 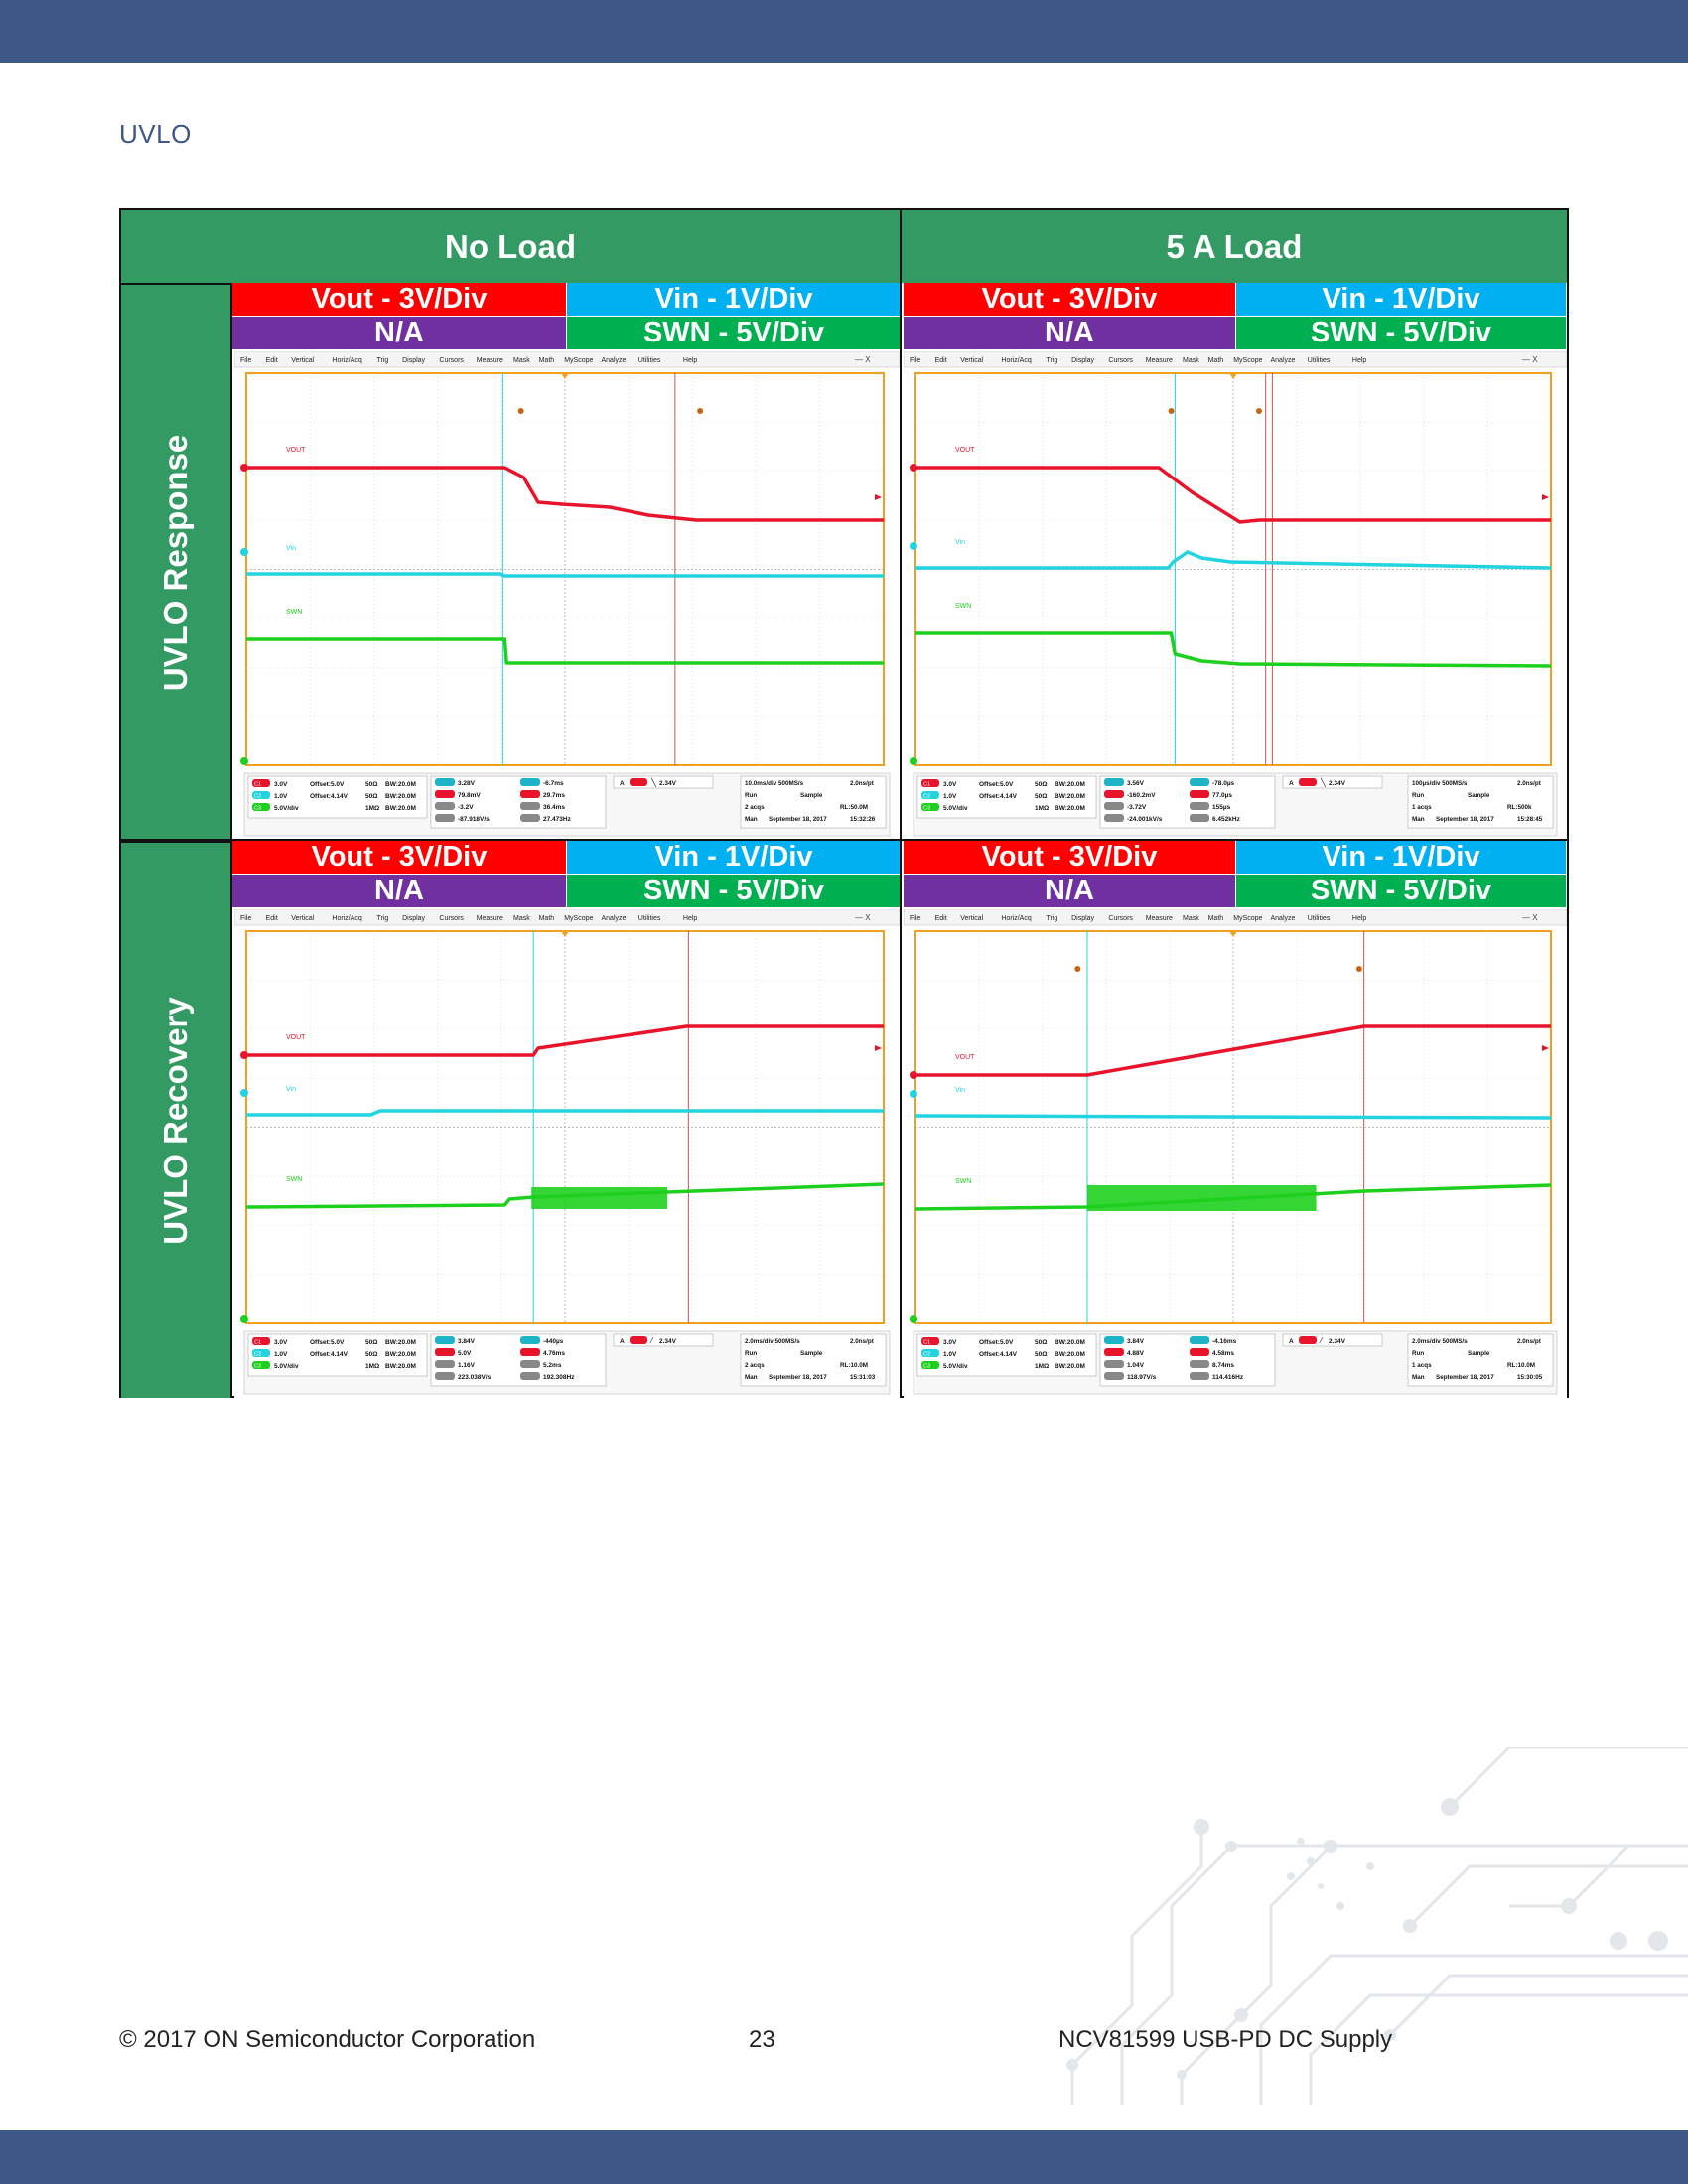 I want to click on channel-id: C1, so click(x=926, y=785).